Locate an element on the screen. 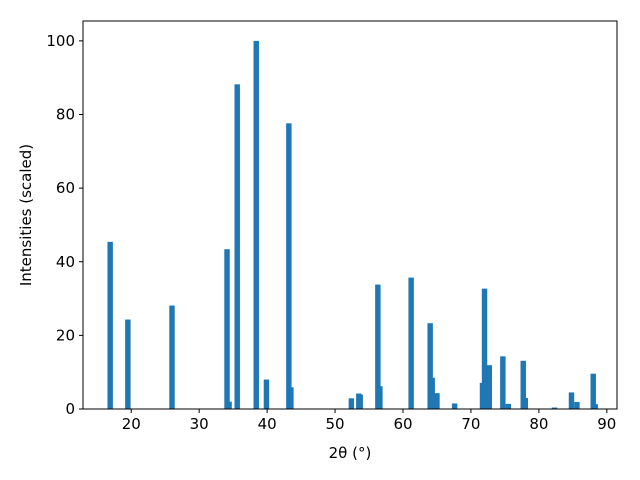 This screenshot has width=640, height=480. x-axis-label: 2θ (°) is located at coordinates (350, 453).